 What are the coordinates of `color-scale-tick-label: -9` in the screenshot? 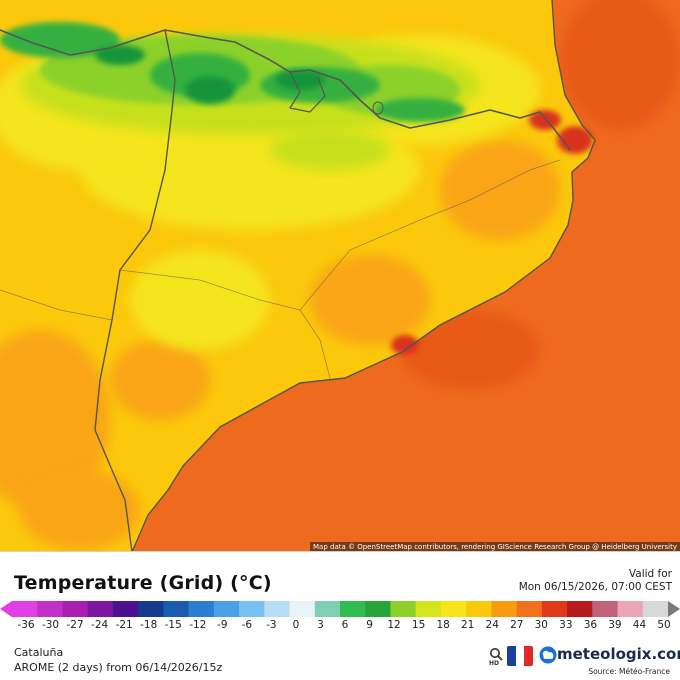 It's located at (222, 625).